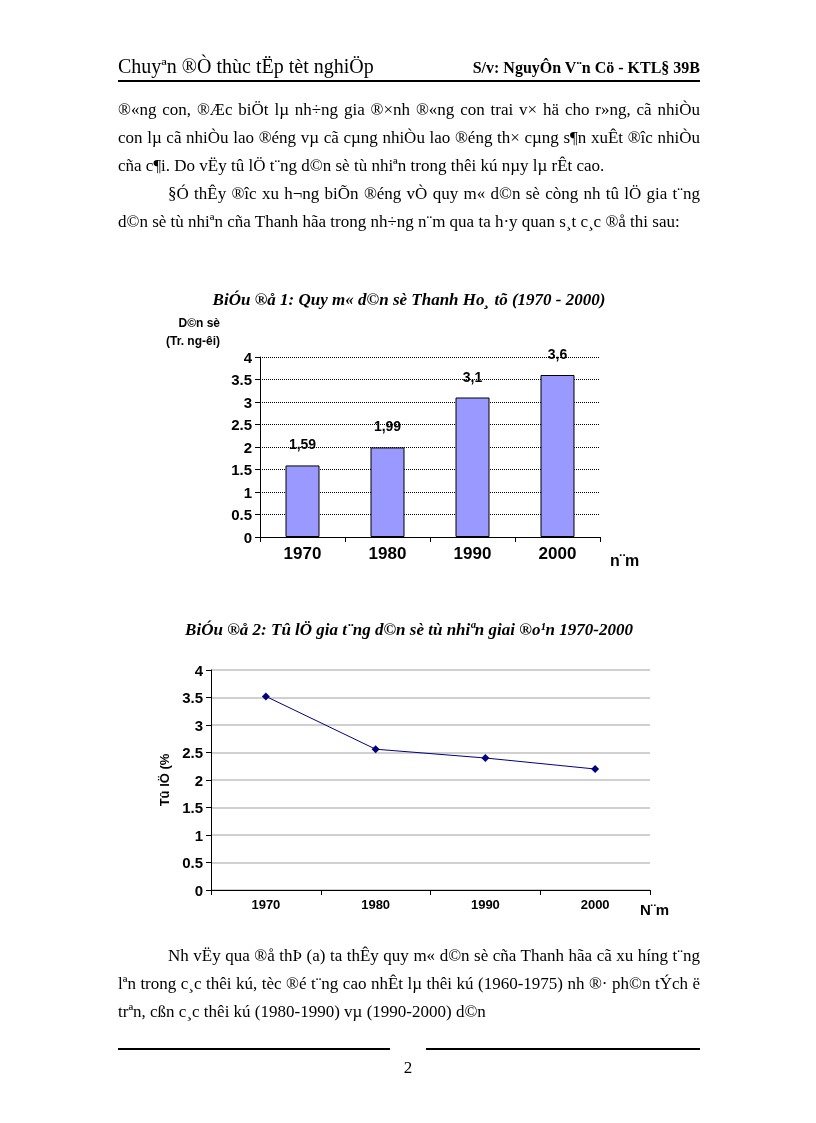 This screenshot has height=1123, width=816. Describe the element at coordinates (387, 426) in the screenshot. I see `data-label: 1,99` at that location.